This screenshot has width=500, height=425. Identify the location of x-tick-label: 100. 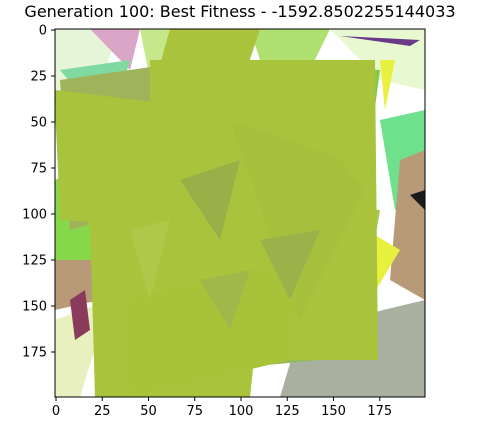
(241, 411).